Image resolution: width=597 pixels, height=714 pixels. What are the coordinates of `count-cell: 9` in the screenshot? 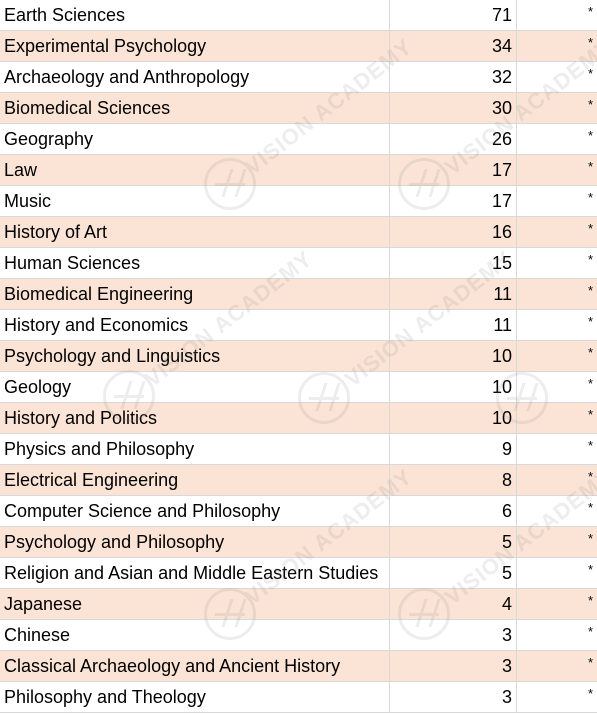 It's located at (453, 449).